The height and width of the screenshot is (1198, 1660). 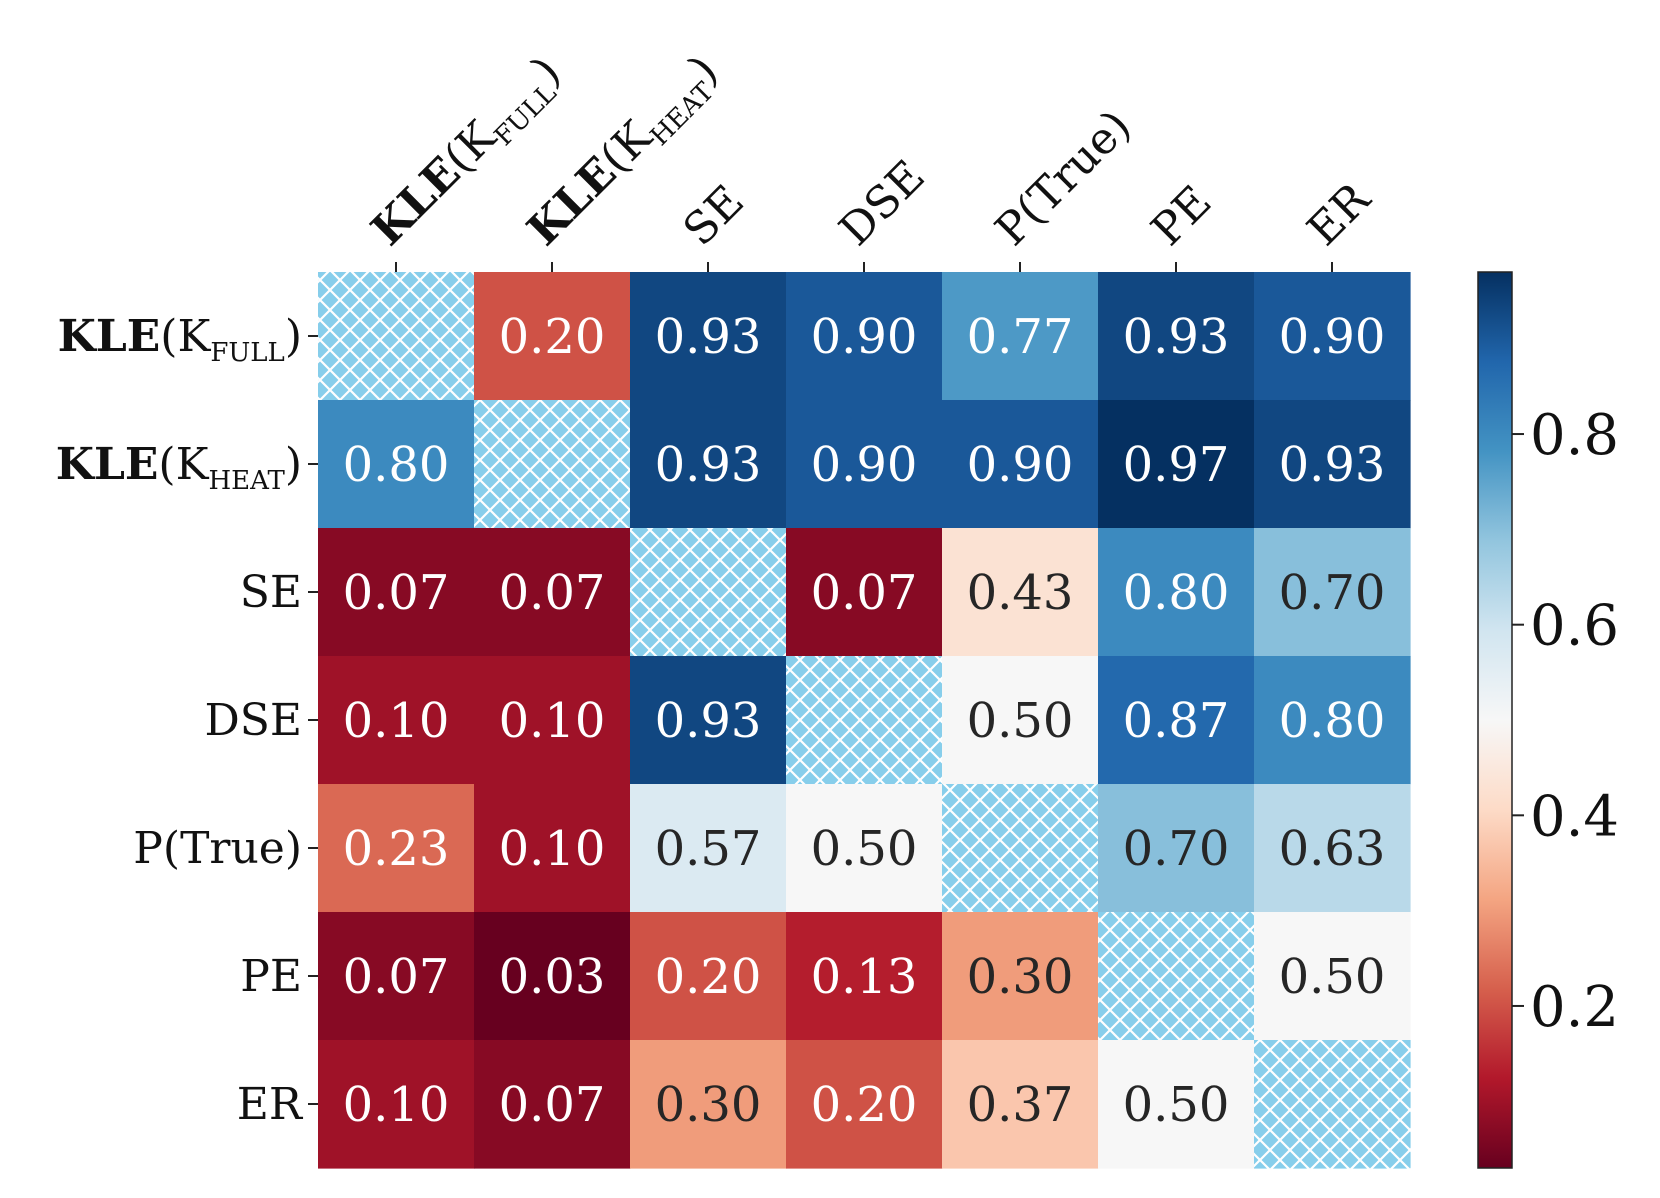 What do you see at coordinates (1574, 816) in the screenshot?
I see `colorbar-tick-label: 0.4` at bounding box center [1574, 816].